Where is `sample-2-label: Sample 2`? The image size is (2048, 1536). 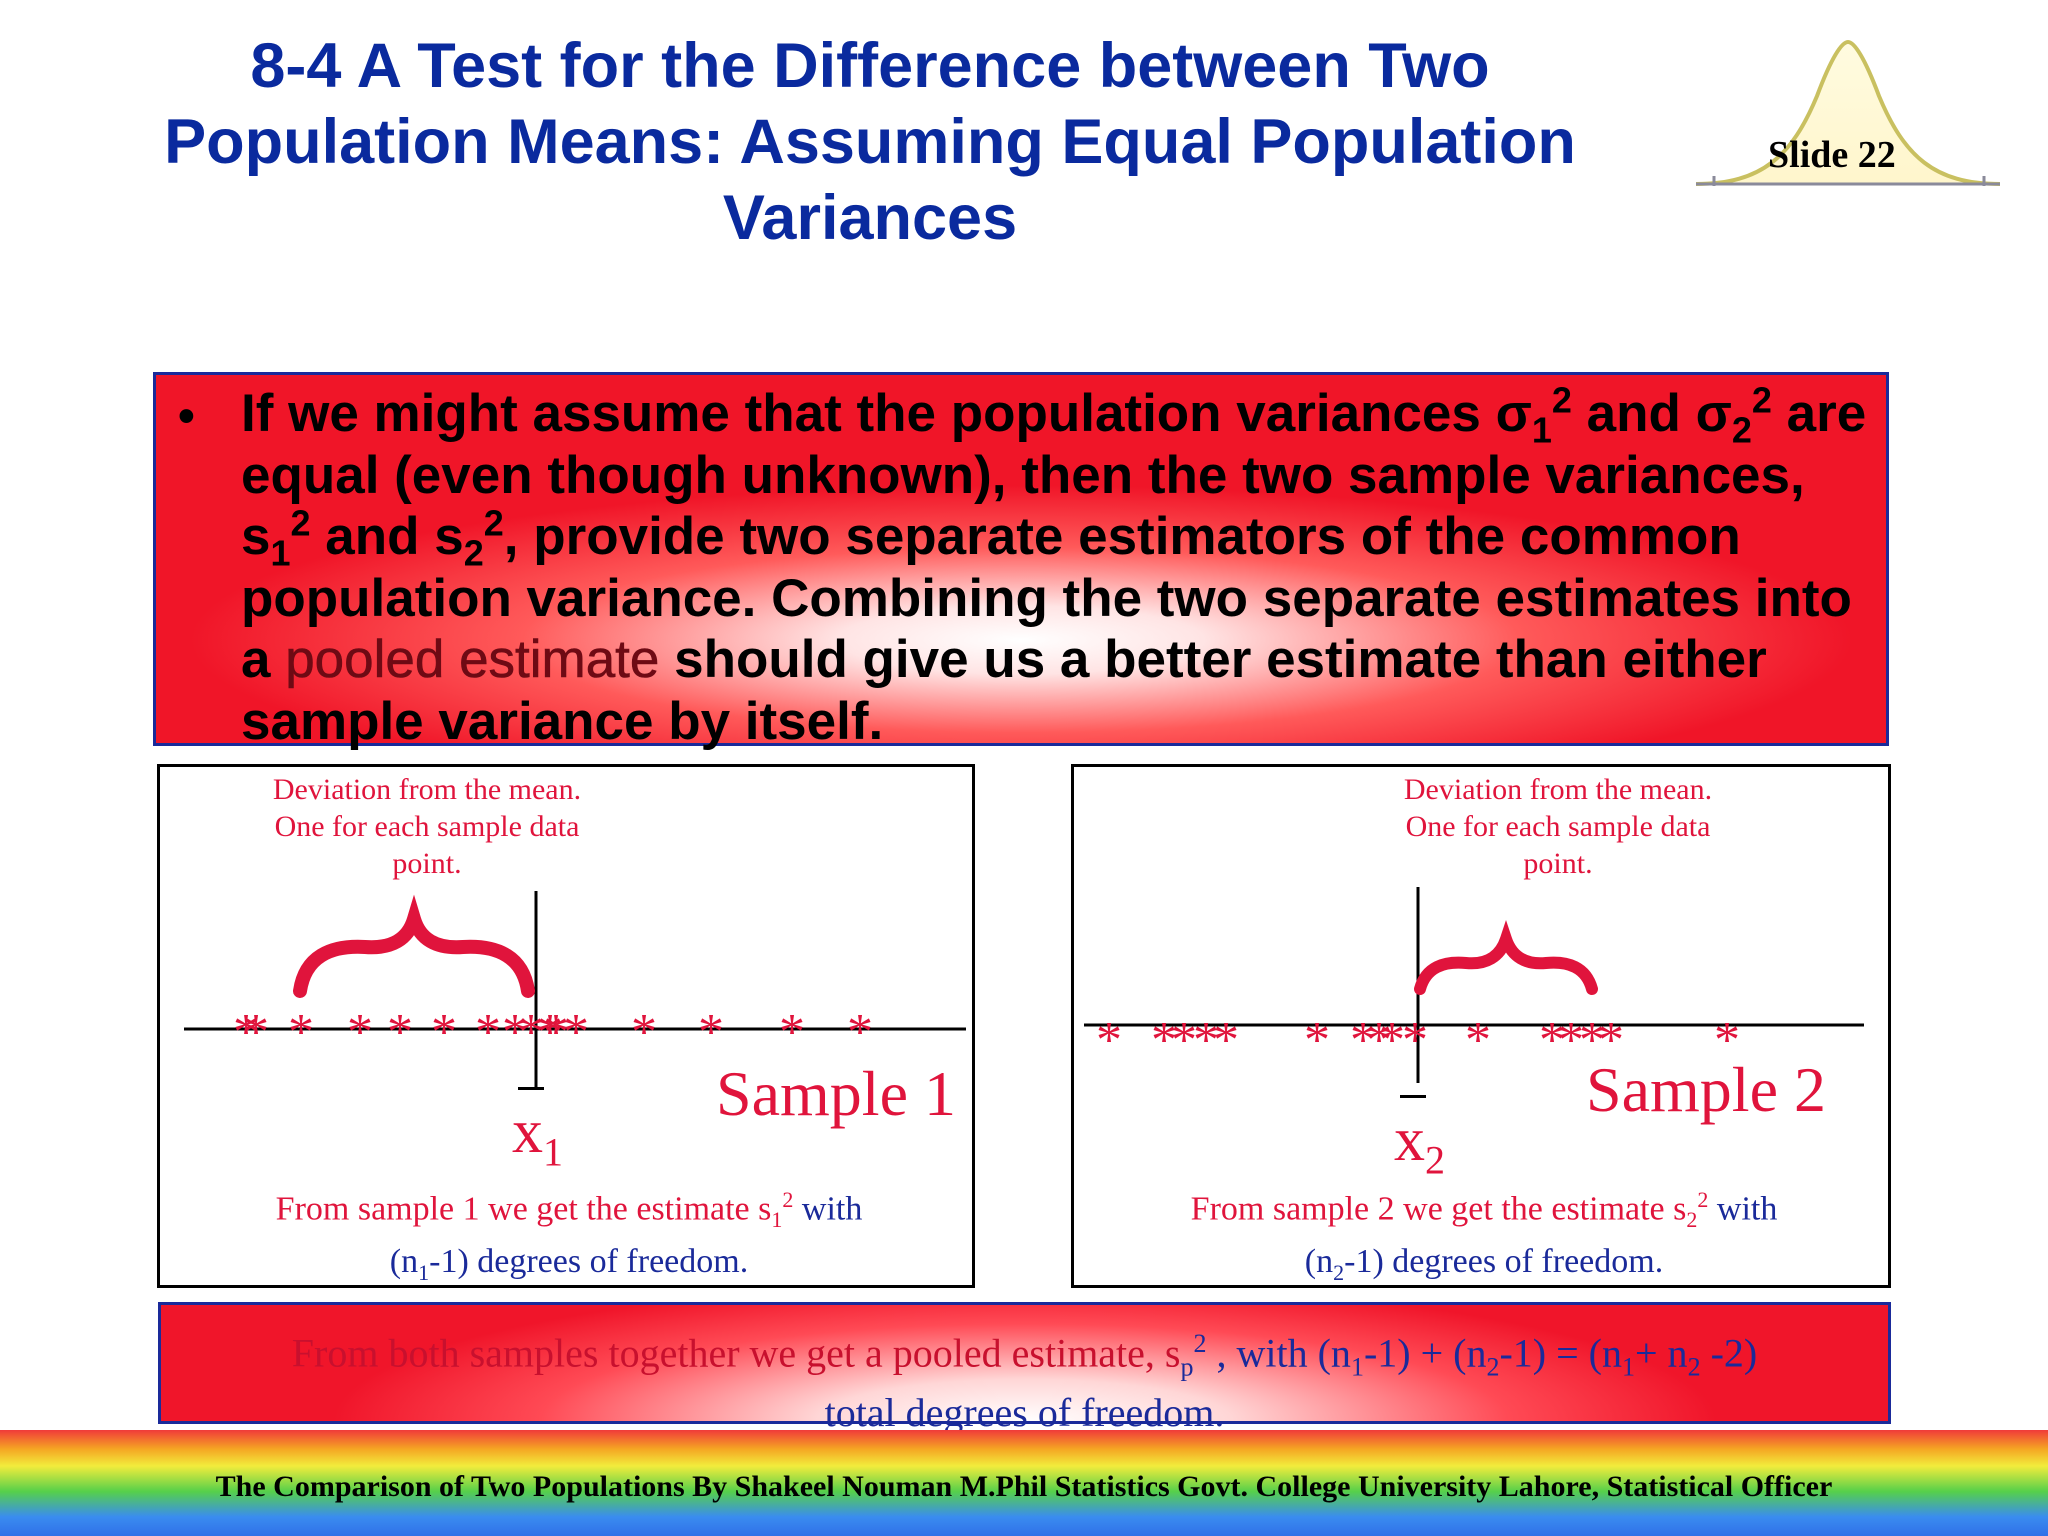
sample-2-label: Sample 2 is located at coordinates (1706, 1089).